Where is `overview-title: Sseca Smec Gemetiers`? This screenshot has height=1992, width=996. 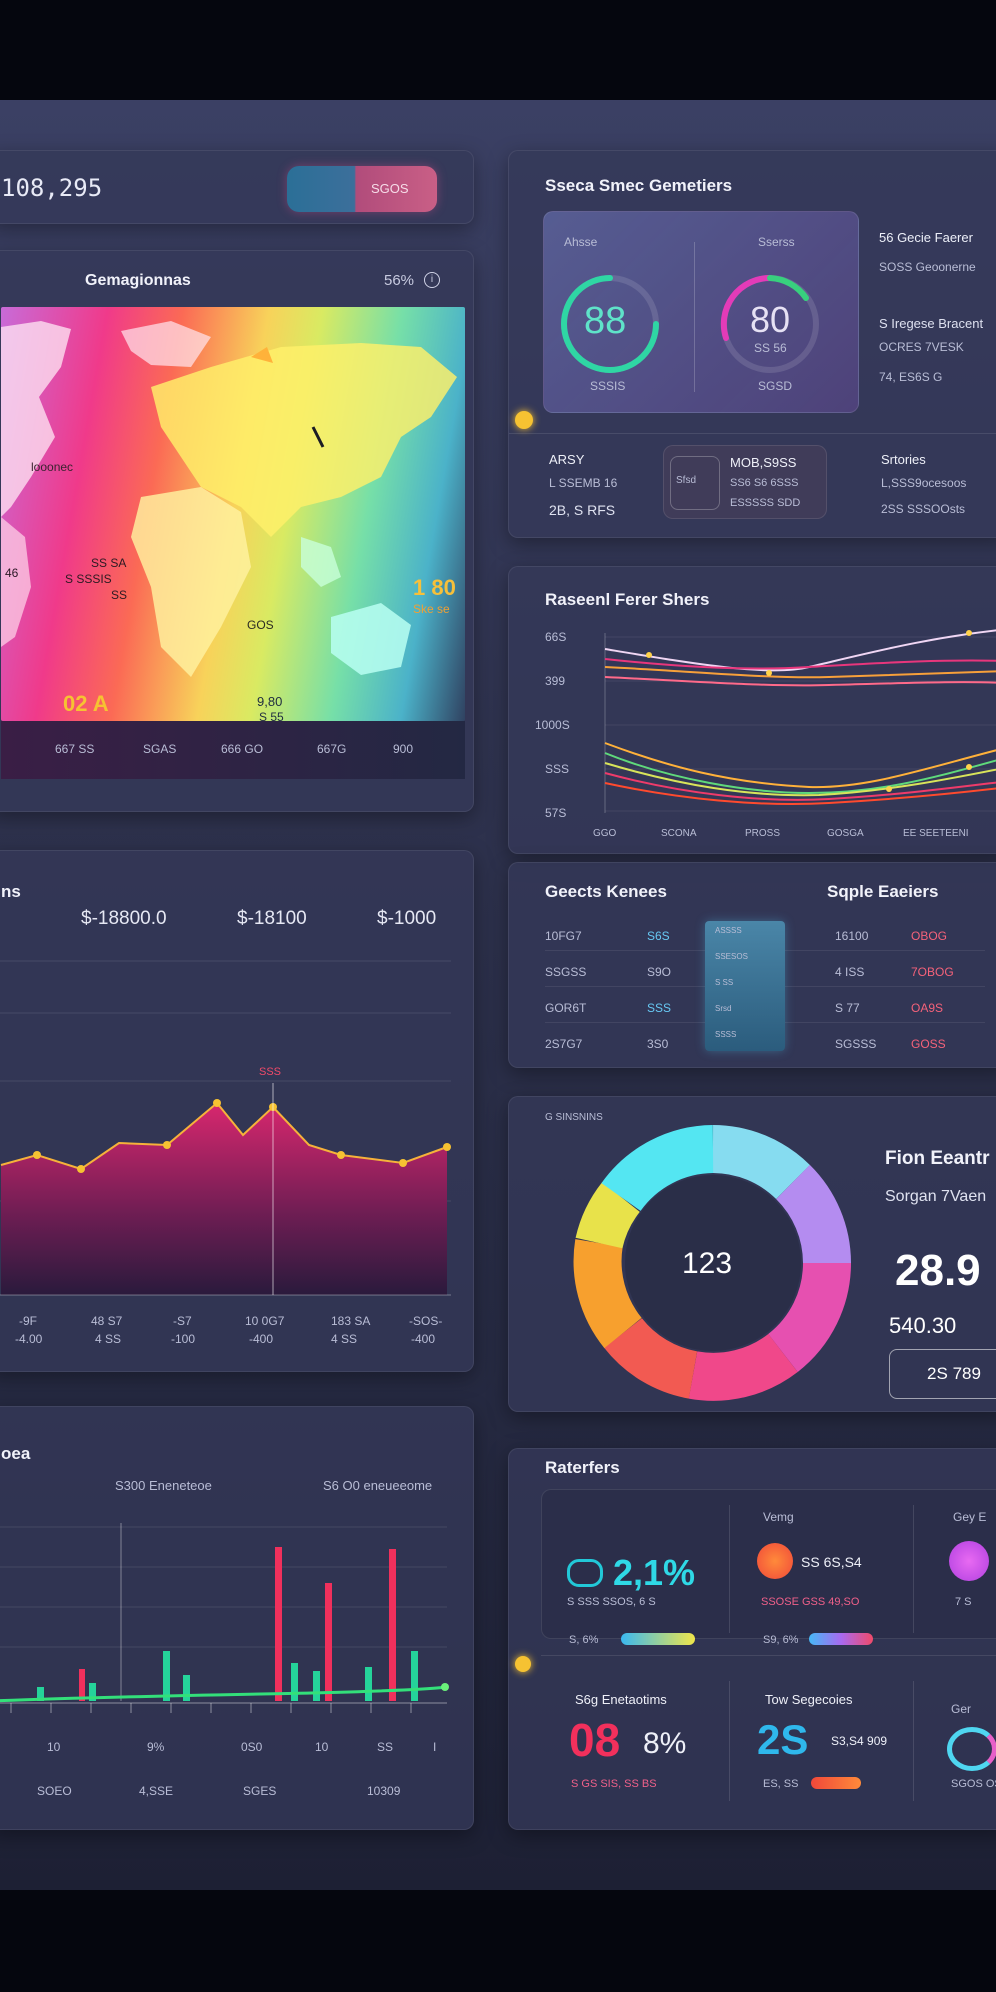 overview-title: Sseca Smec Gemetiers is located at coordinates (639, 185).